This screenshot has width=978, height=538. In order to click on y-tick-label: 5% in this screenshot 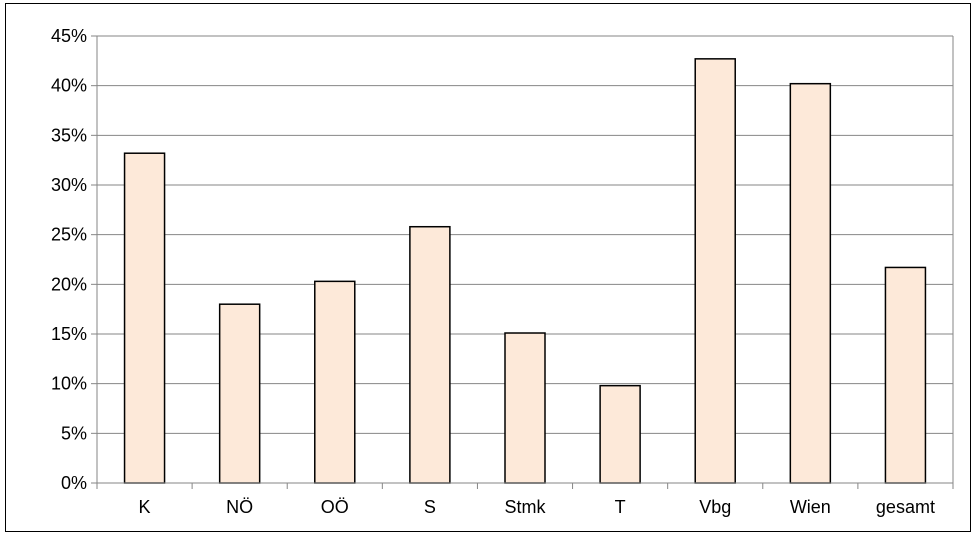, I will do `click(74, 433)`.